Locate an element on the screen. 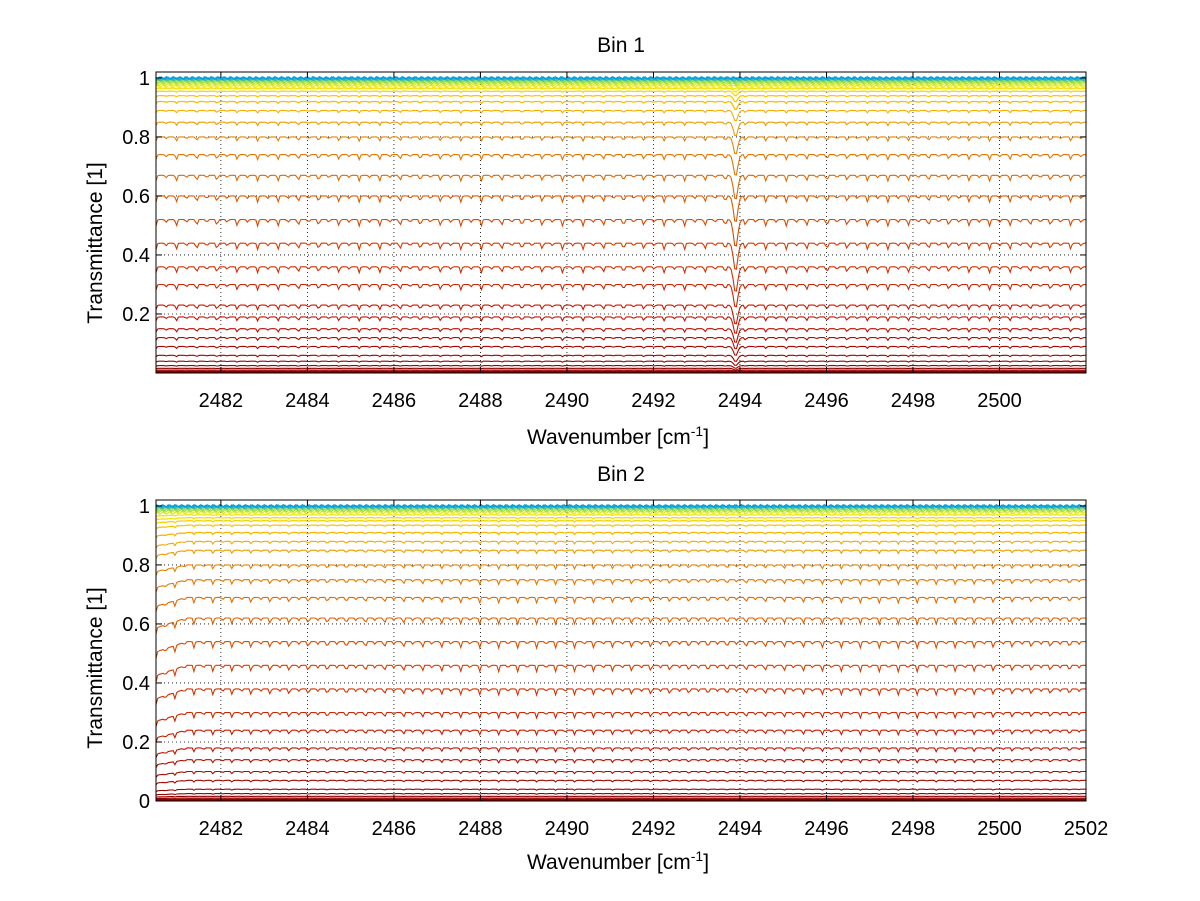 The height and width of the screenshot is (901, 1200). chart-title: Bin 2 is located at coordinates (621, 474).